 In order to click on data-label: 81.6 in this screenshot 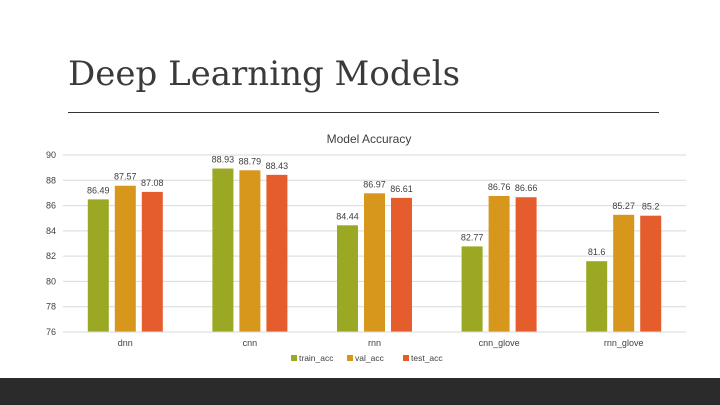, I will do `click(597, 252)`.